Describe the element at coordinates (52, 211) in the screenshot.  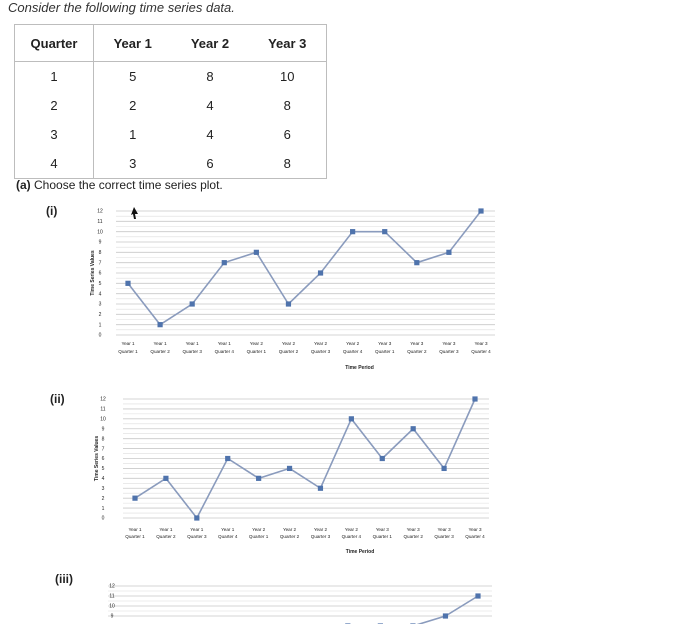
I see `option-label-i: (i)` at that location.